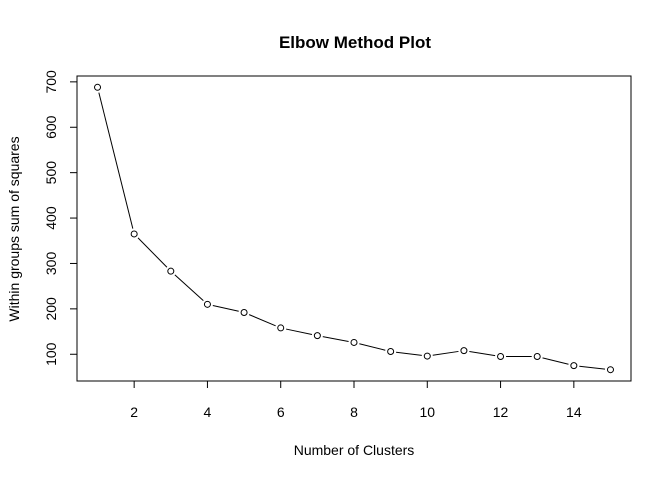 The height and width of the screenshot is (480, 672). What do you see at coordinates (51, 309) in the screenshot?
I see `y-tick-label: 200` at bounding box center [51, 309].